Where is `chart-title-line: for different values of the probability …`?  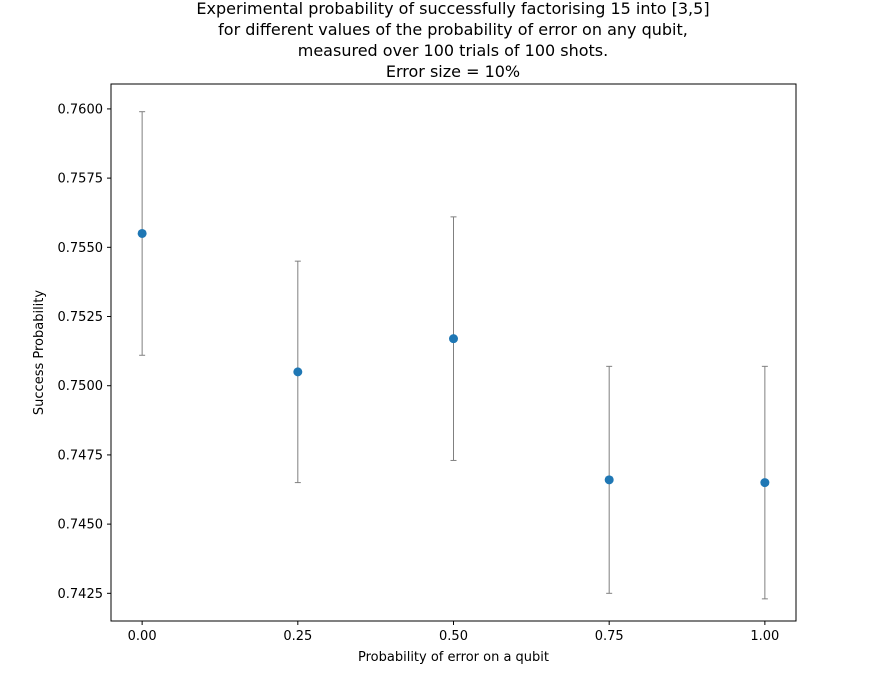
chart-title-line: for different values of the probability … is located at coordinates (453, 29).